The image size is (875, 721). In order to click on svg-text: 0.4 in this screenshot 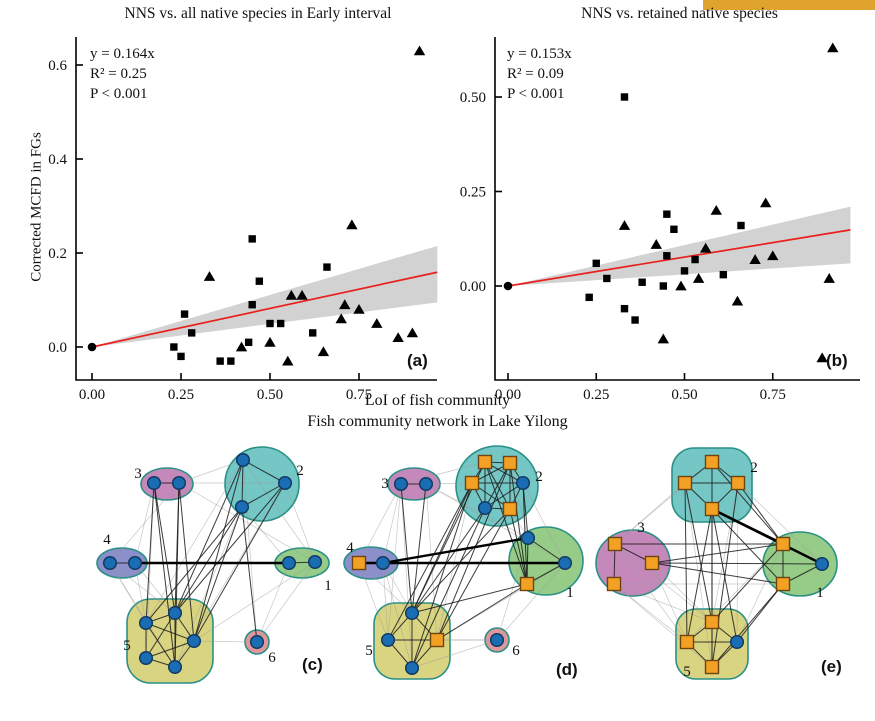, I will do `click(57, 160)`.